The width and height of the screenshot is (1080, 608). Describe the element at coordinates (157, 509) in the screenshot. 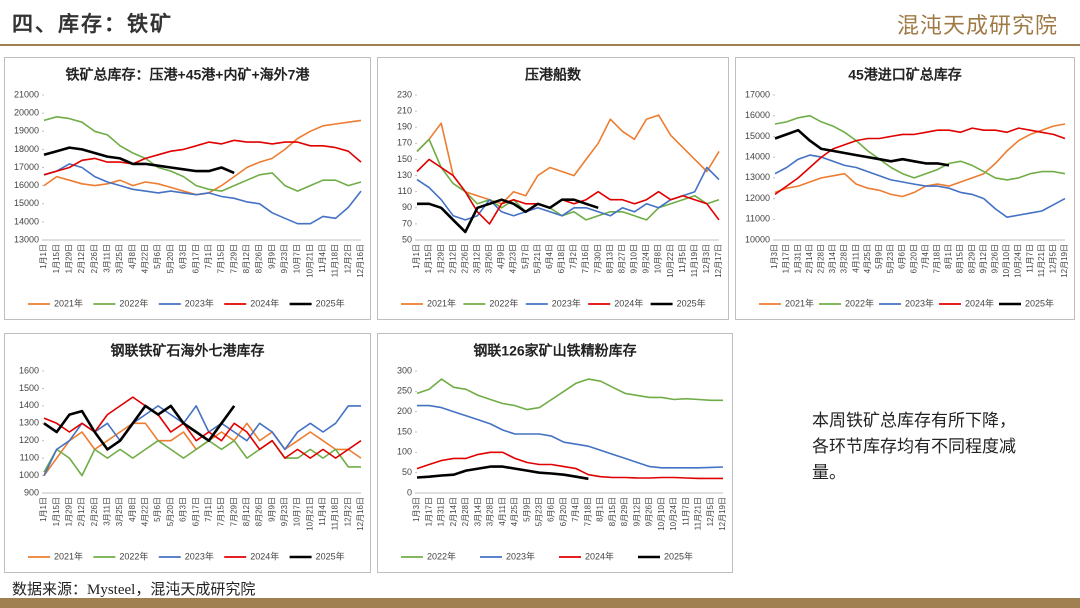

I see `x-tick-label: 5月6日` at that location.